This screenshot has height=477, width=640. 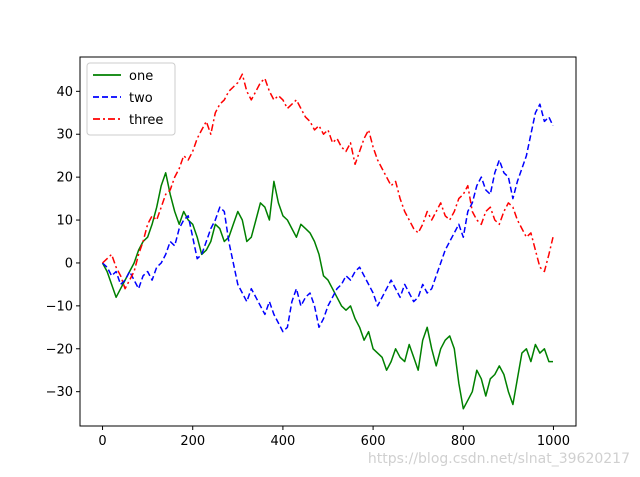 What do you see at coordinates (498, 459) in the screenshot?
I see `watermark: https://blog.csdn.net/slnat_39620217` at bounding box center [498, 459].